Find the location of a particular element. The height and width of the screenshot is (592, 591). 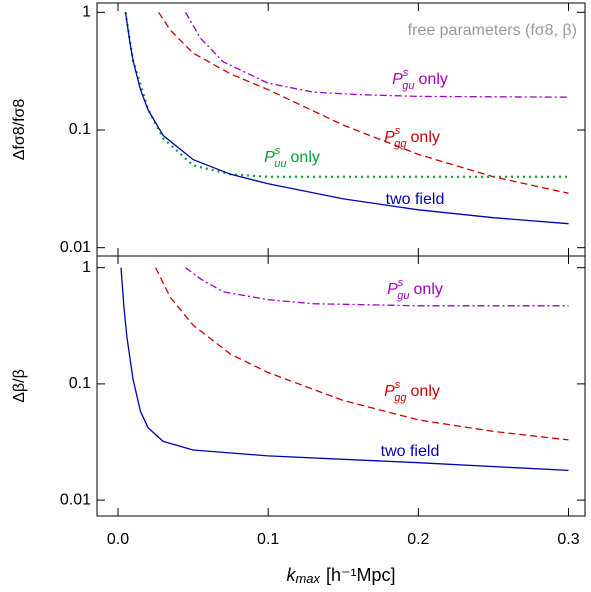

y-axis-label: Δβ/β is located at coordinates (19, 386).